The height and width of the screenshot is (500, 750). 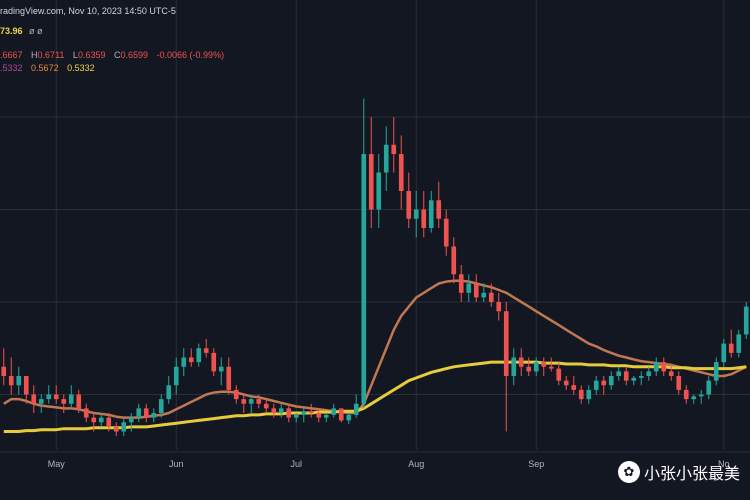 What do you see at coordinates (117, 55) in the screenshot?
I see `close-label: C` at bounding box center [117, 55].